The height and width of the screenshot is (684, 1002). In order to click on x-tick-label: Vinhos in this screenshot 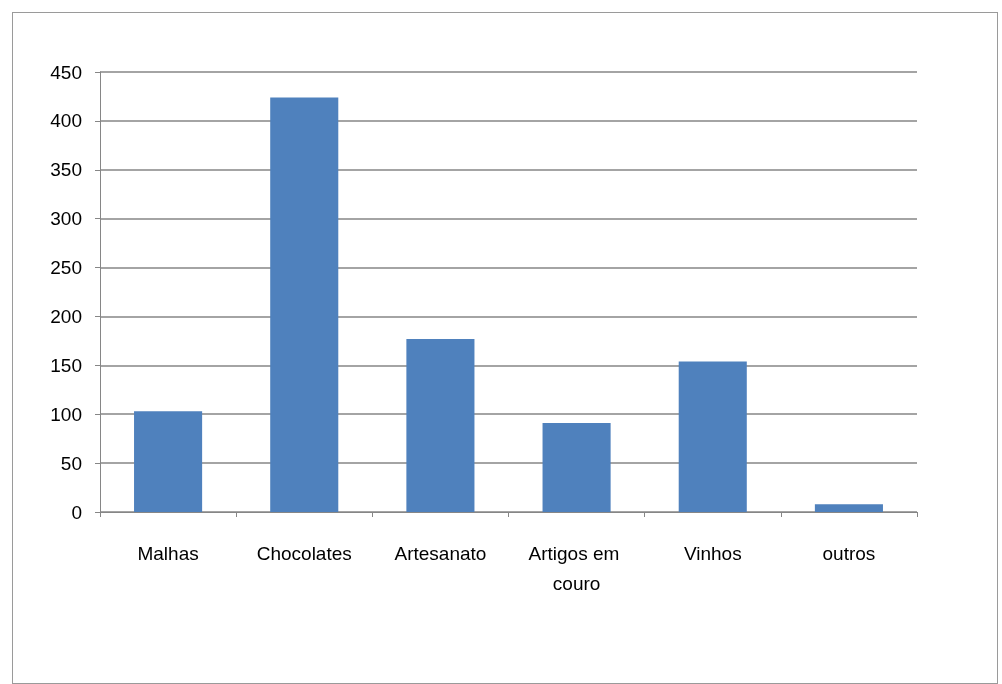, I will do `click(712, 553)`.